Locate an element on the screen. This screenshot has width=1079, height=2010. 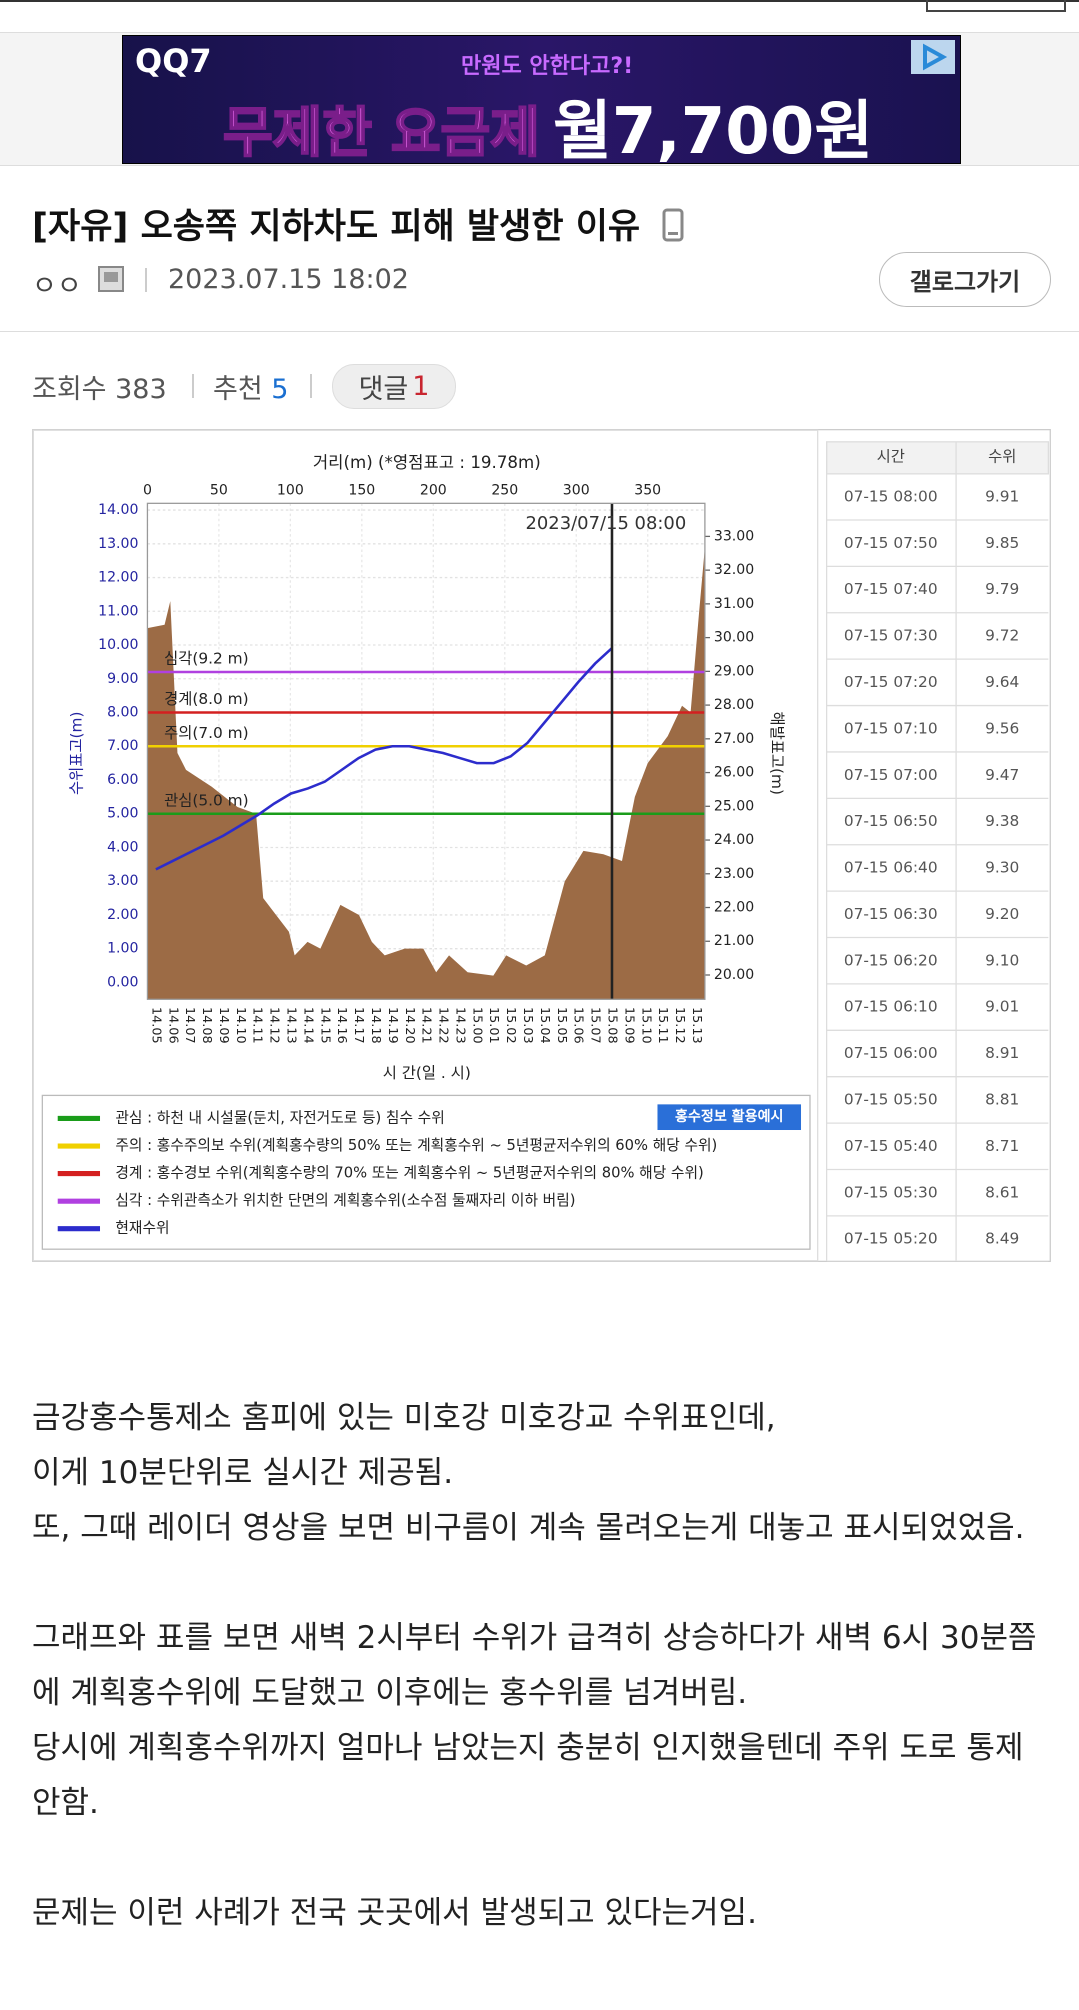
y-tick-label: 4.00 is located at coordinates (122, 847).